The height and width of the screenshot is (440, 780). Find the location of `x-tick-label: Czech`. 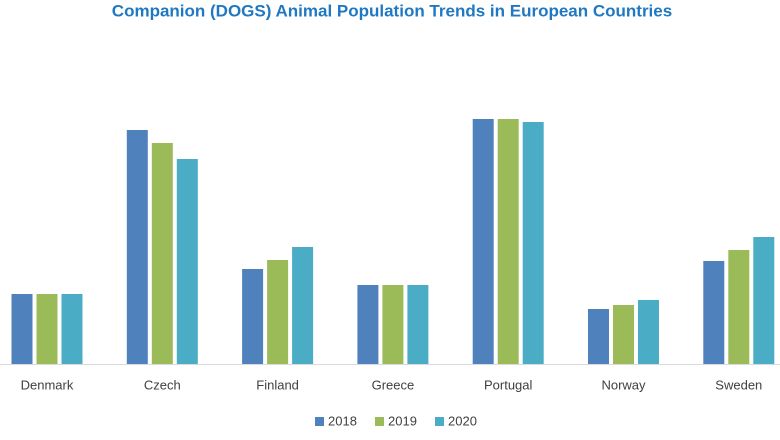

x-tick-label: Czech is located at coordinates (162, 384).